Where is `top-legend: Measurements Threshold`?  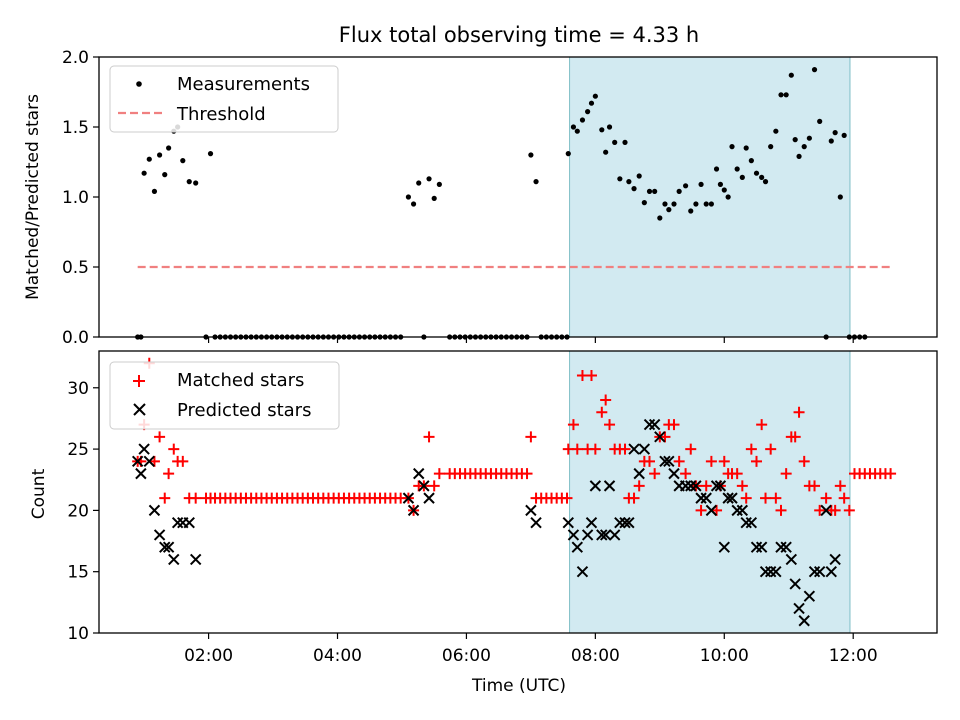
top-legend: Measurements Threshold is located at coordinates (224, 99).